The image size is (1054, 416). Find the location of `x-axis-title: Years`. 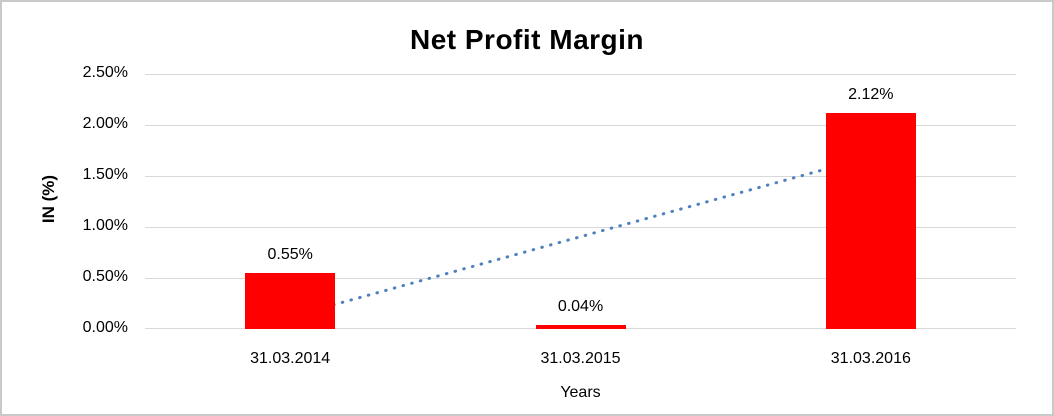

x-axis-title: Years is located at coordinates (580, 392).